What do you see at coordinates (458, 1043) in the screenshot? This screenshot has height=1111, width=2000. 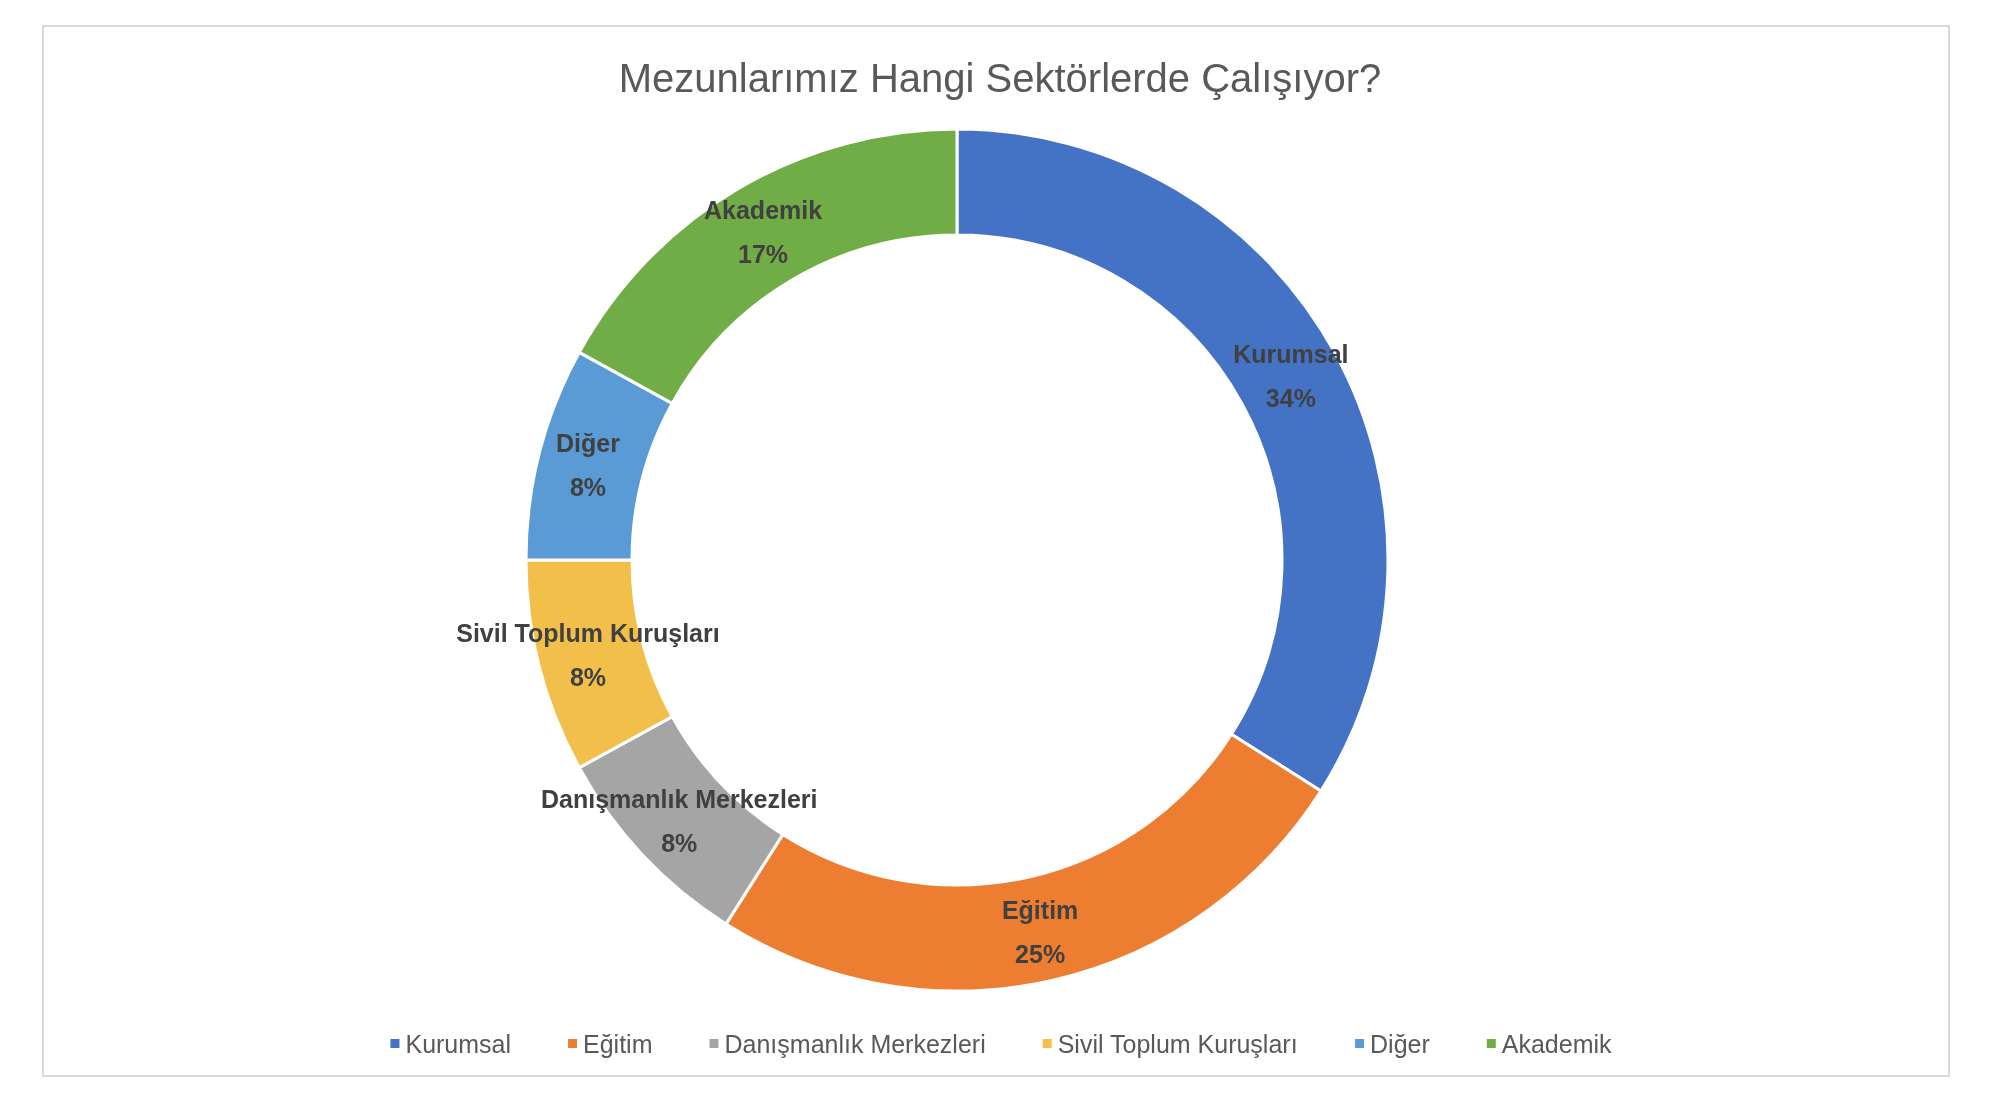 I see `legend-label: Kurumsal` at bounding box center [458, 1043].